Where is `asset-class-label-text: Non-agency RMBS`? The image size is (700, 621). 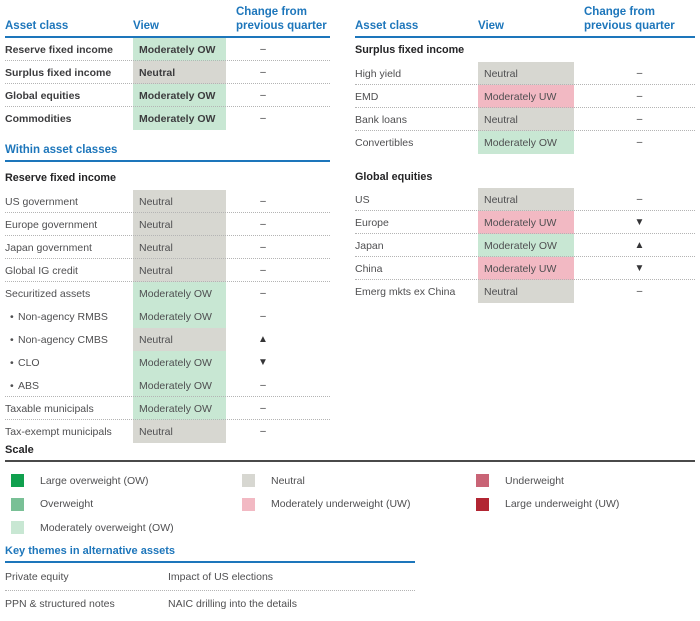 asset-class-label-text: Non-agency RMBS is located at coordinates (63, 316).